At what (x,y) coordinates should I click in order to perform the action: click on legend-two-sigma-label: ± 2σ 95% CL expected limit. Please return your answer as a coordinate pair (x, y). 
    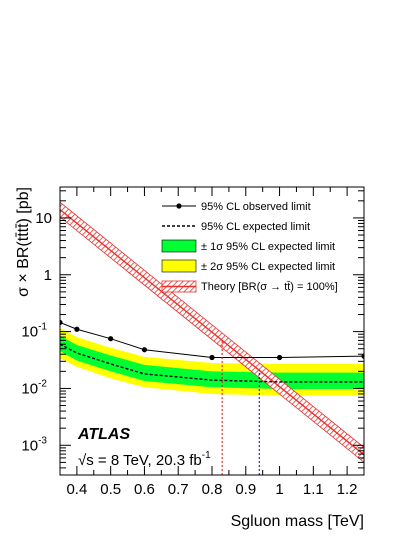
    Looking at the image, I should click on (268, 267).